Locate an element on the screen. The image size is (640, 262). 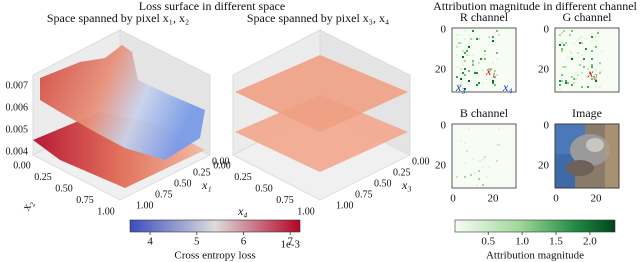
tick-label: 0.005 is located at coordinates (17, 129).